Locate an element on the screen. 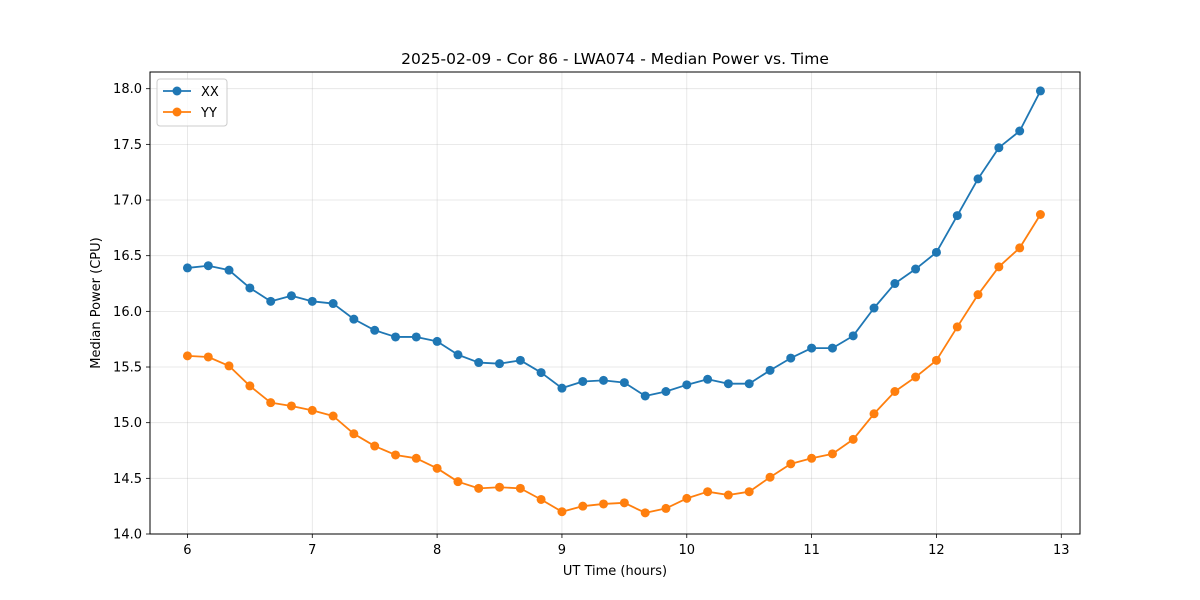  y-tick-label: 14.5 is located at coordinates (127, 479).